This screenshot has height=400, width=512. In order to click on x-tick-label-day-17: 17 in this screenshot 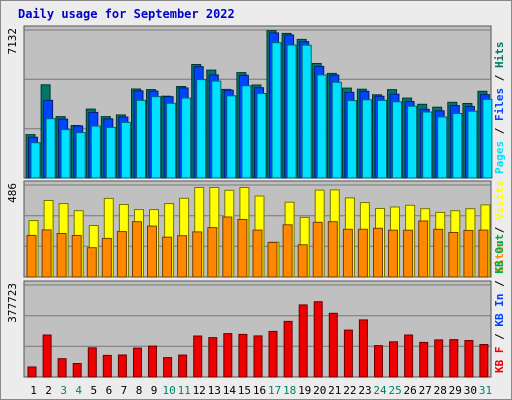, I will do `click(274, 390)`.